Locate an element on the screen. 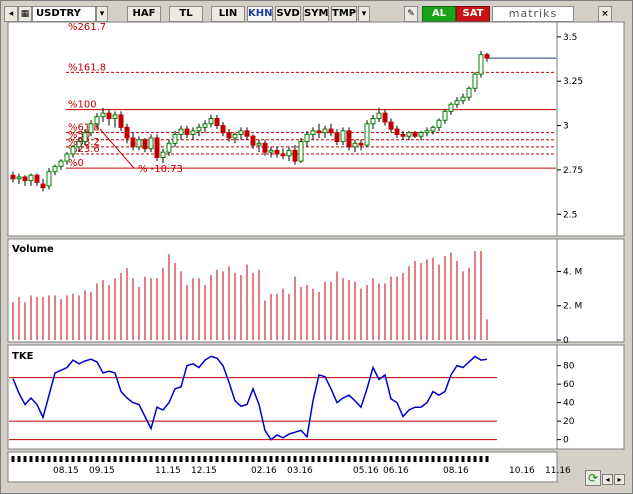  fib-label: %261.7 is located at coordinates (87, 27).